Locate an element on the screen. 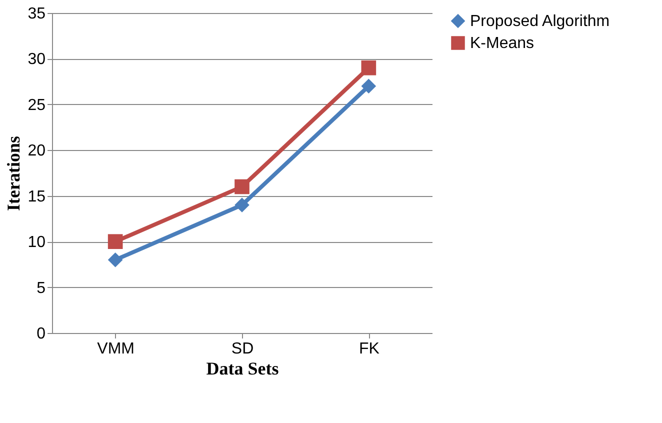 This screenshot has height=423, width=662. x-axis-title: Data Sets is located at coordinates (242, 368).